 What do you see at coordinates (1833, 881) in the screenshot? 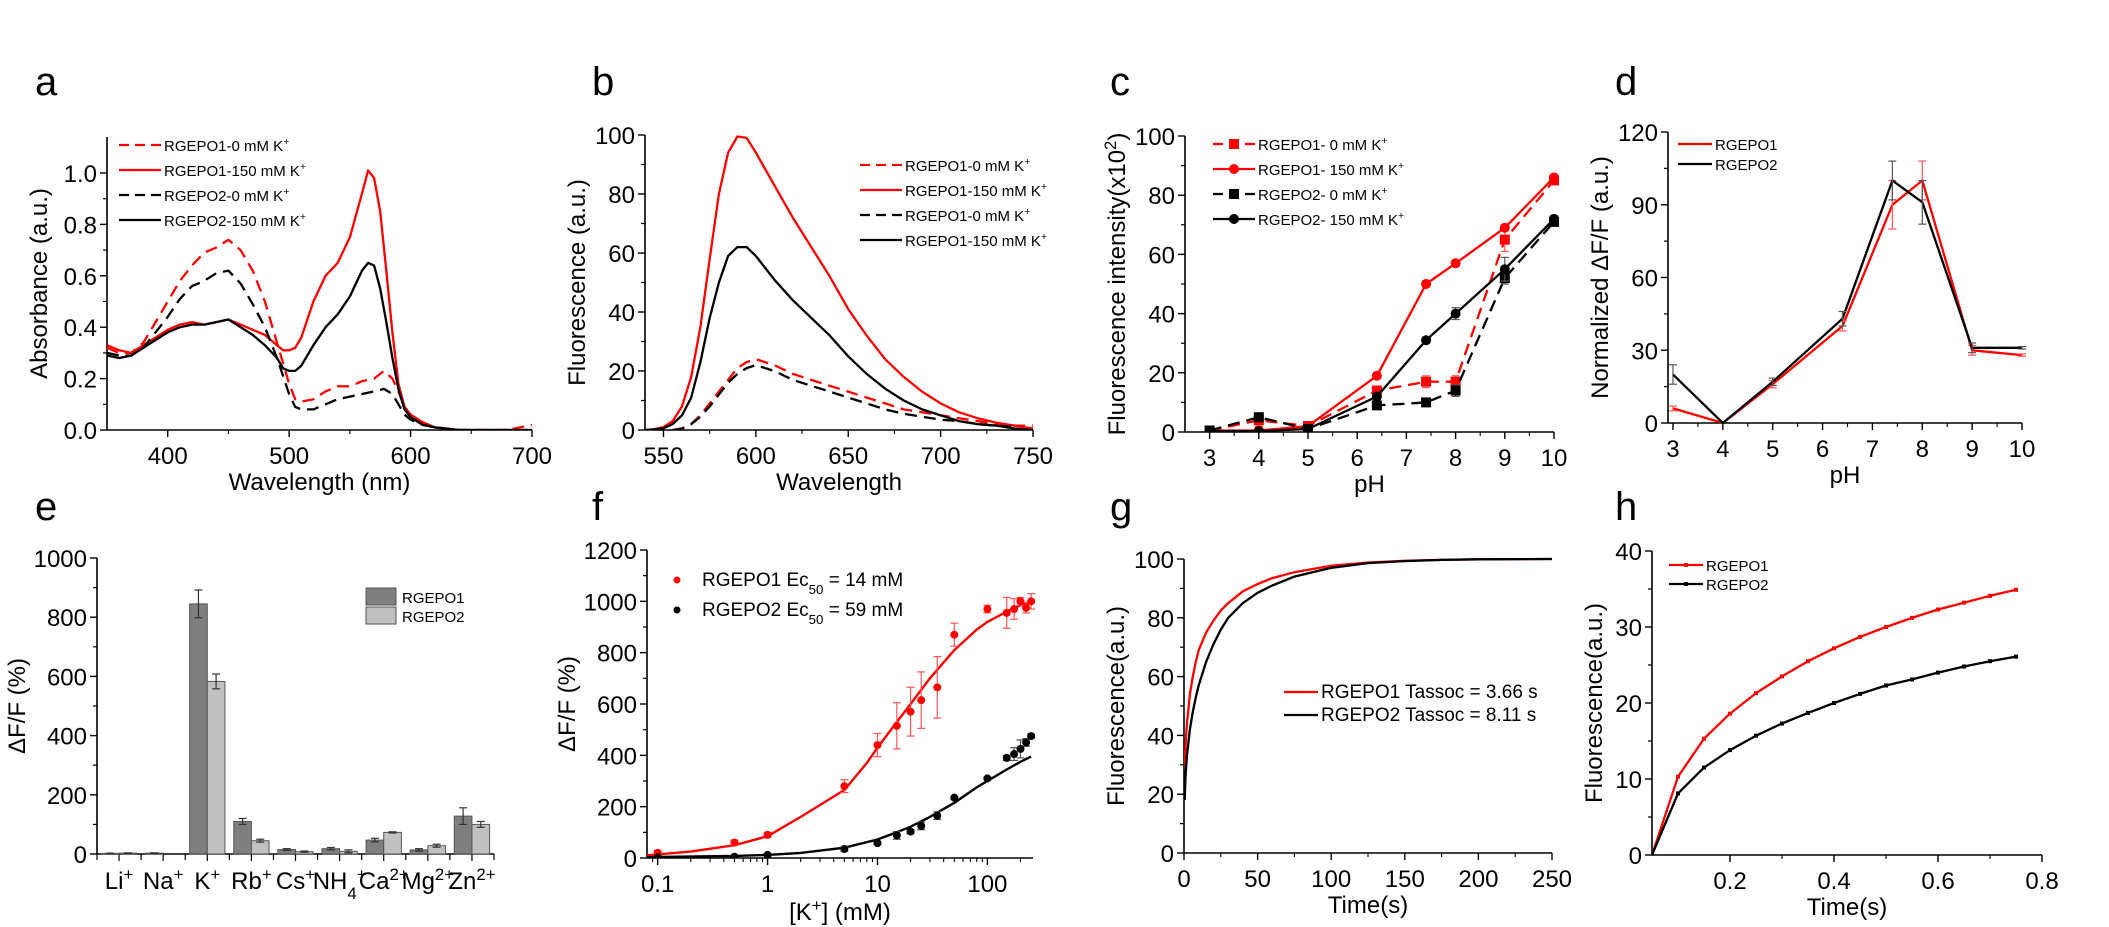
I see `x-tick-label: 0.4` at bounding box center [1833, 881].